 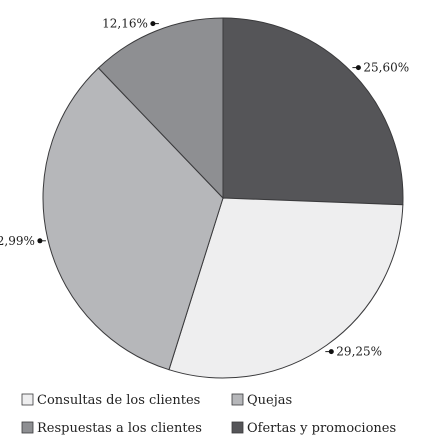 I want to click on slice-leader-dot-consultas-de-los-clientes, so click(x=331, y=352).